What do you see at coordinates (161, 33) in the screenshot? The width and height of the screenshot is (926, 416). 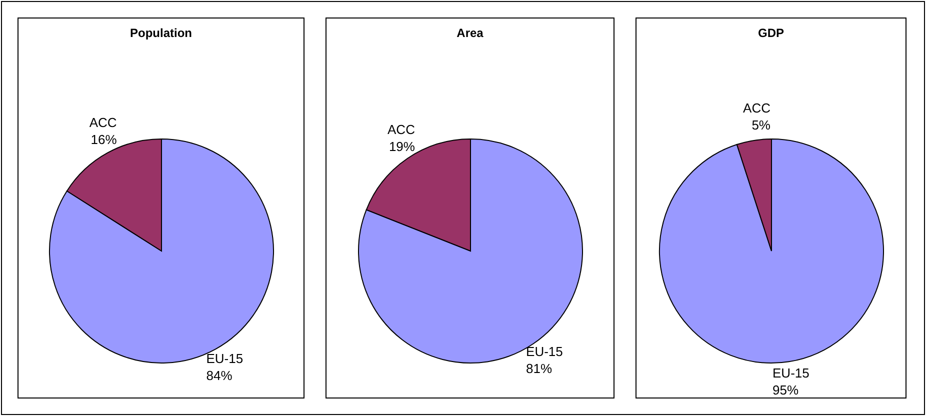 I see `chart-title: Population` at bounding box center [161, 33].